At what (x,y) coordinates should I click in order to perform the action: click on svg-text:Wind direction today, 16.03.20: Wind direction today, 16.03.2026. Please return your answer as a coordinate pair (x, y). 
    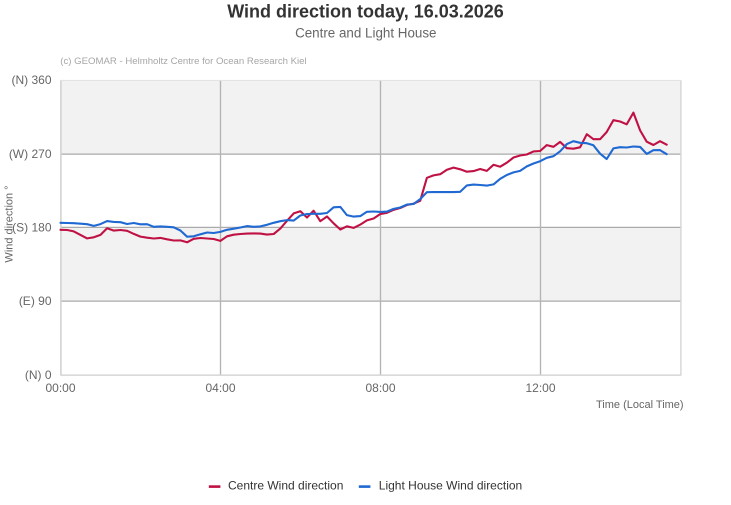
    Looking at the image, I should click on (365, 12).